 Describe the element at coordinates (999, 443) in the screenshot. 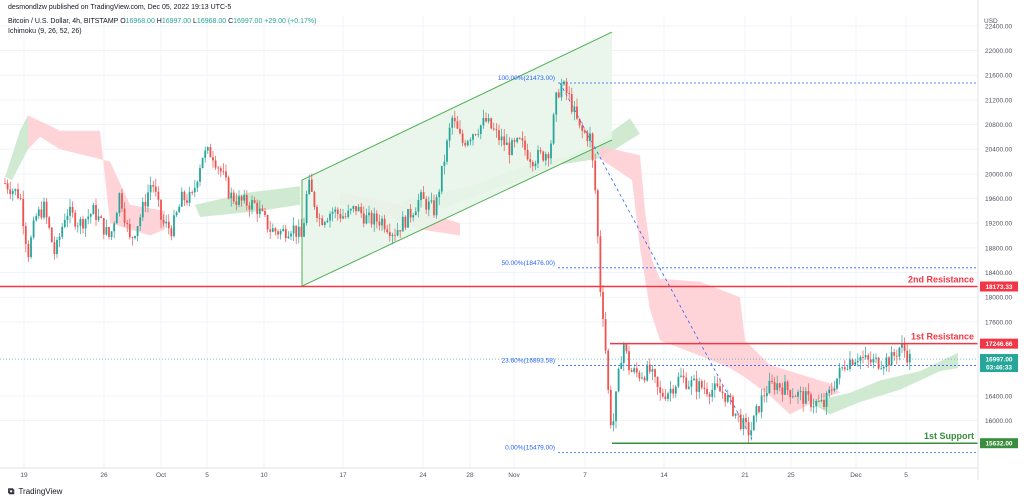

I see `level-price-tag` at that location.